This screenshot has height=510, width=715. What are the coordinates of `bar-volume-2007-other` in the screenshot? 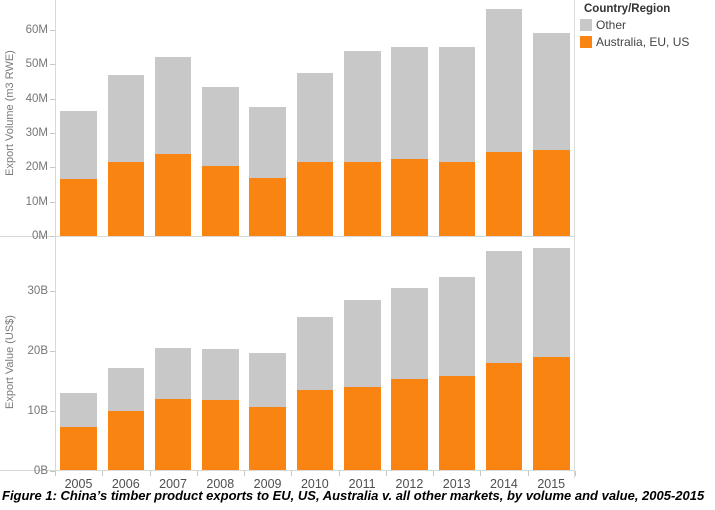 It's located at (173, 105).